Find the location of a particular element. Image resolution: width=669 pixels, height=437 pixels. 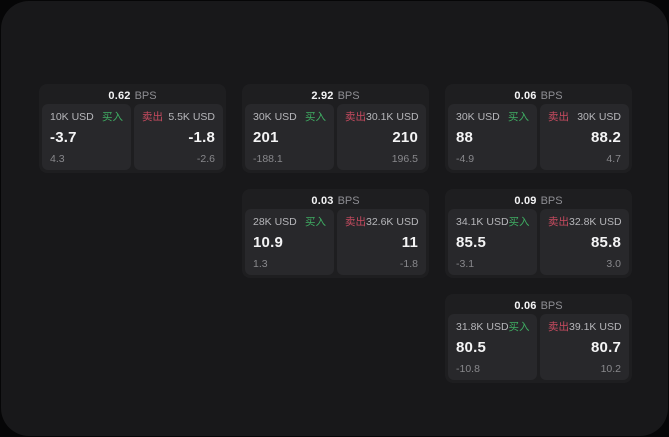

sell-change-value: 196.5 is located at coordinates (404, 159).